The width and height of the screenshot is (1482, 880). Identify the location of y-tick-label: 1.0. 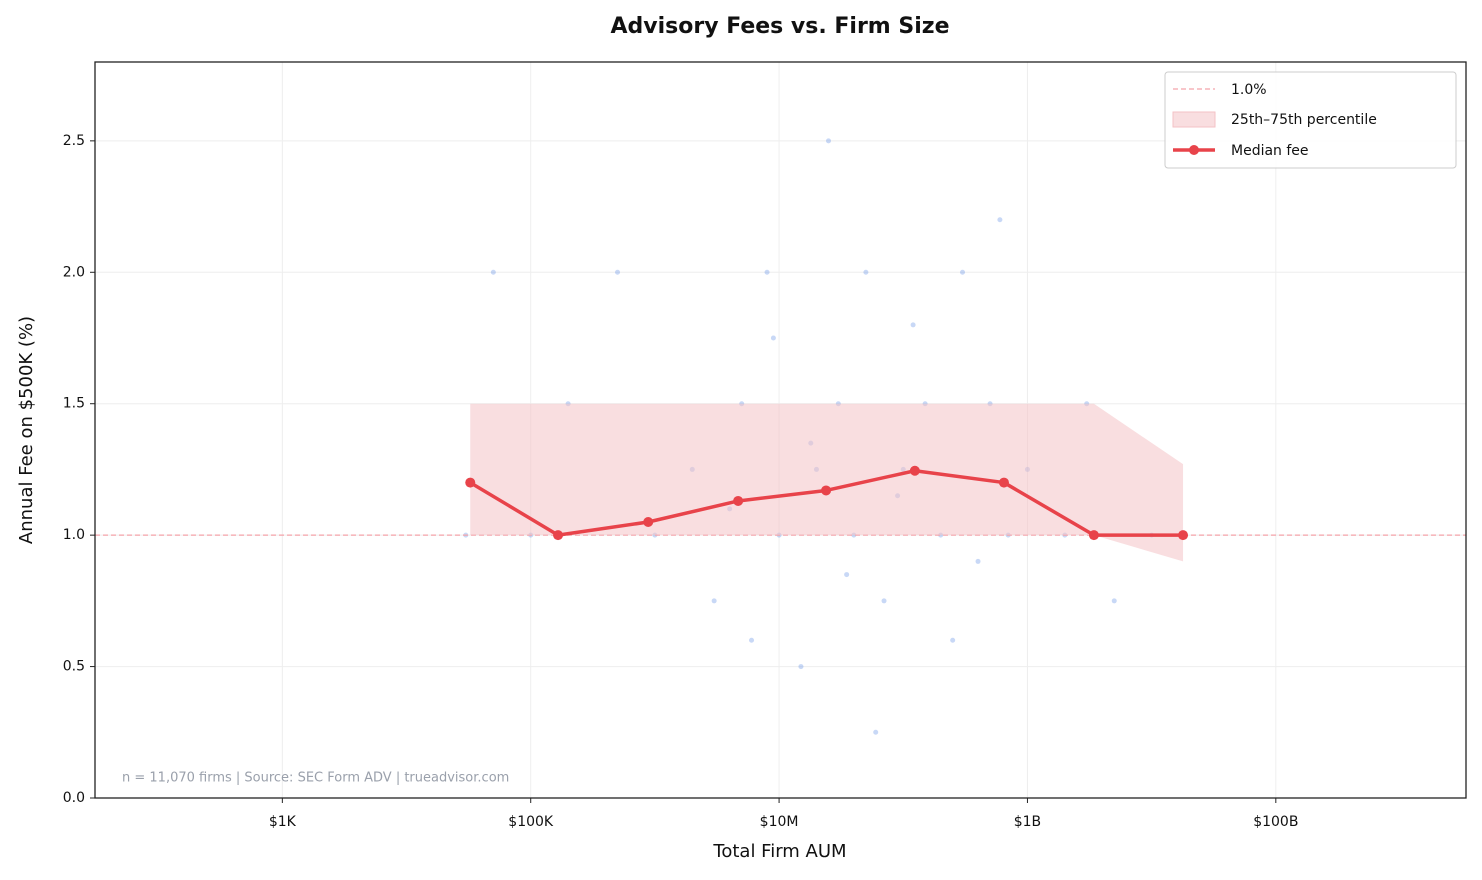
(74, 535).